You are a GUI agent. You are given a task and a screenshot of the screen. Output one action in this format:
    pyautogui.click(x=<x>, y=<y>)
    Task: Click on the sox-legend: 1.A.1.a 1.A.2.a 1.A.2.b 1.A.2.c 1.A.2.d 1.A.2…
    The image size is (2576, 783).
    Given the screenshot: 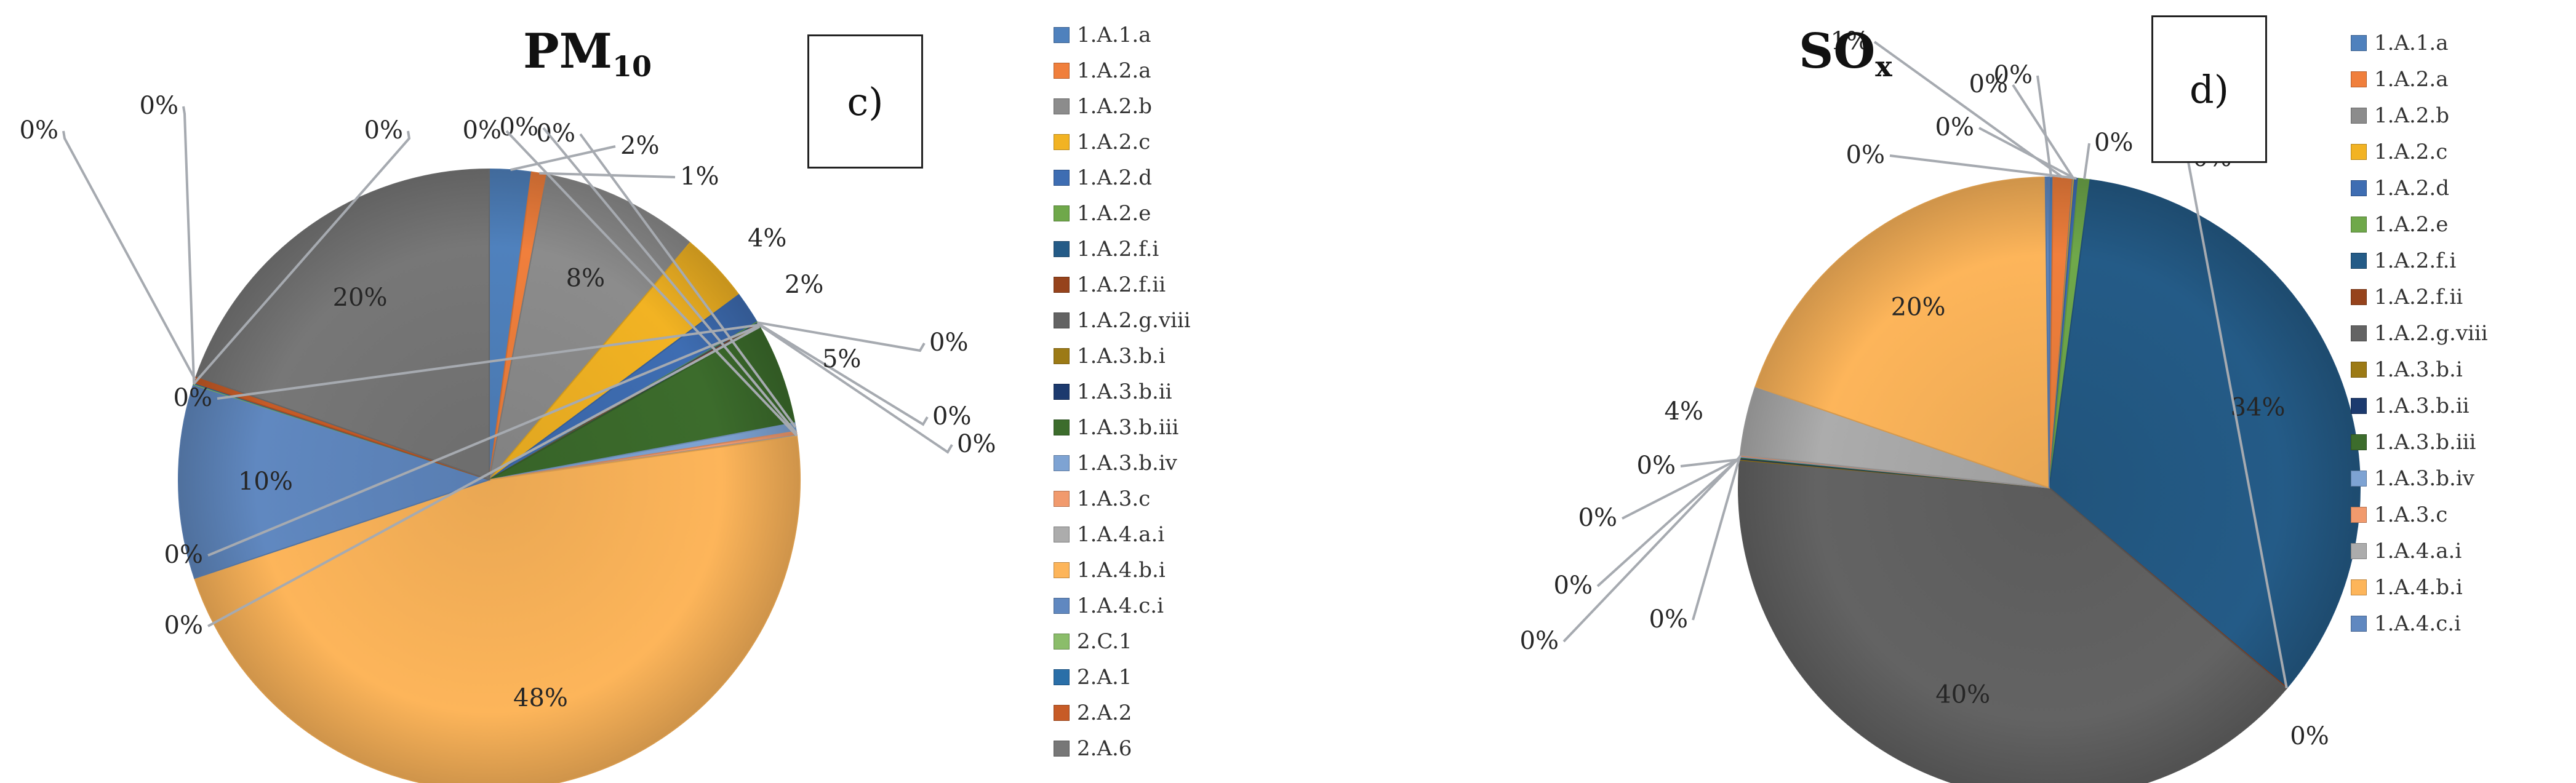 What is the action you would take?
    pyautogui.click(x=2419, y=333)
    